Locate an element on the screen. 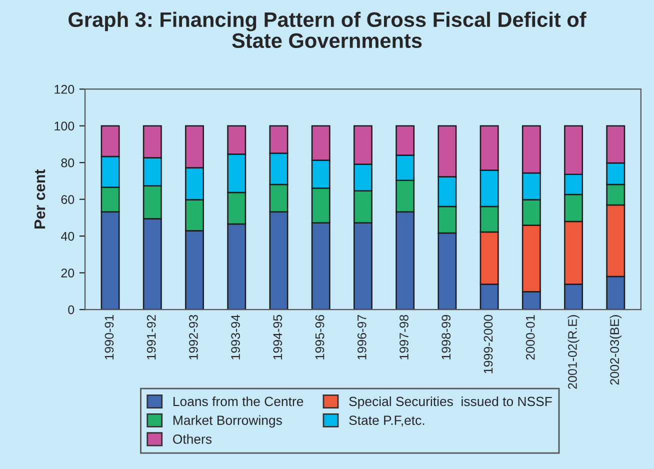  x-tick-label: 1991-92 is located at coordinates (151, 337).